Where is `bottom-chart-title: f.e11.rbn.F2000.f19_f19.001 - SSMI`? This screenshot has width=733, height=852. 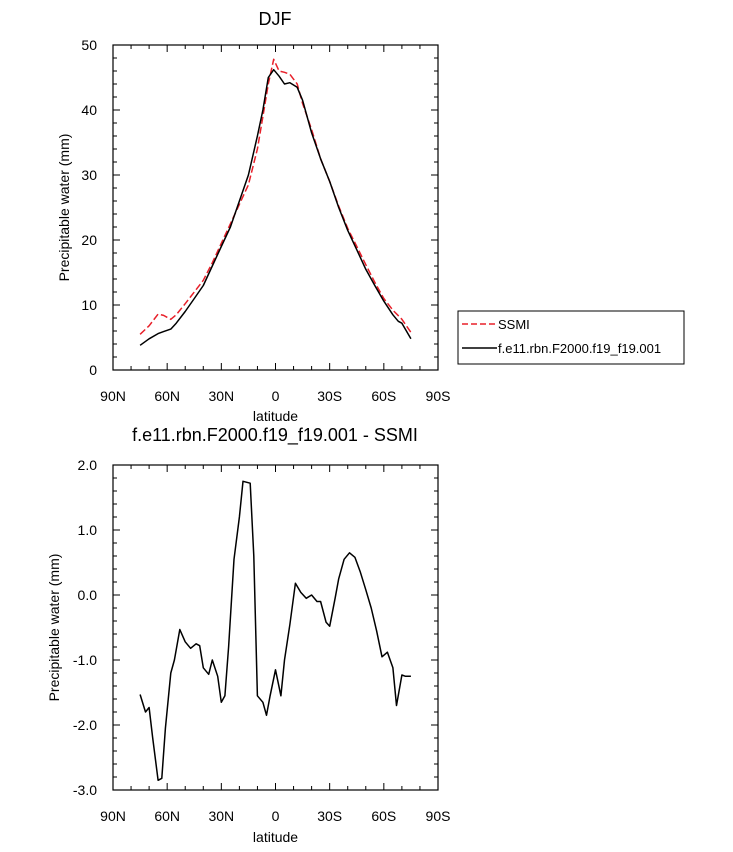 bottom-chart-title: f.e11.rbn.F2000.f19_f19.001 - SSMI is located at coordinates (275, 435).